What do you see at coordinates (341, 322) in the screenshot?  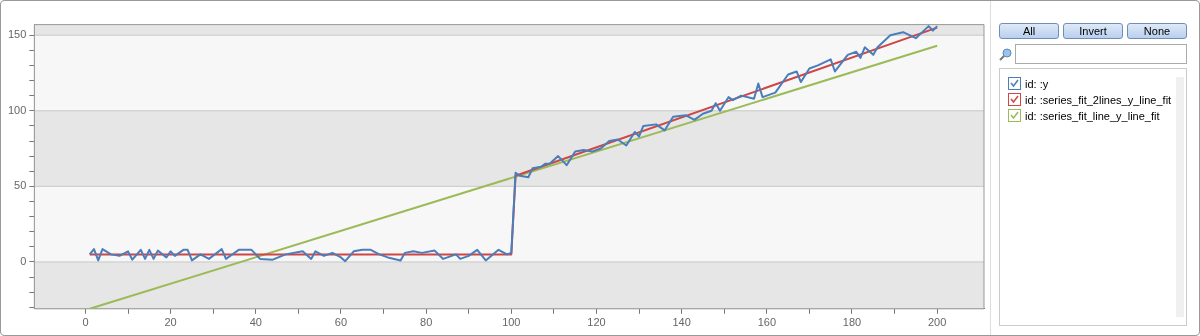 I see `x-tick-label: 60` at bounding box center [341, 322].